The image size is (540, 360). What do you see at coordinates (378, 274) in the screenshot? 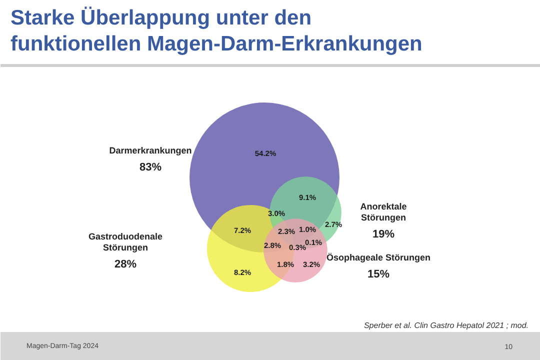
I see `data-label: 15%` at bounding box center [378, 274].